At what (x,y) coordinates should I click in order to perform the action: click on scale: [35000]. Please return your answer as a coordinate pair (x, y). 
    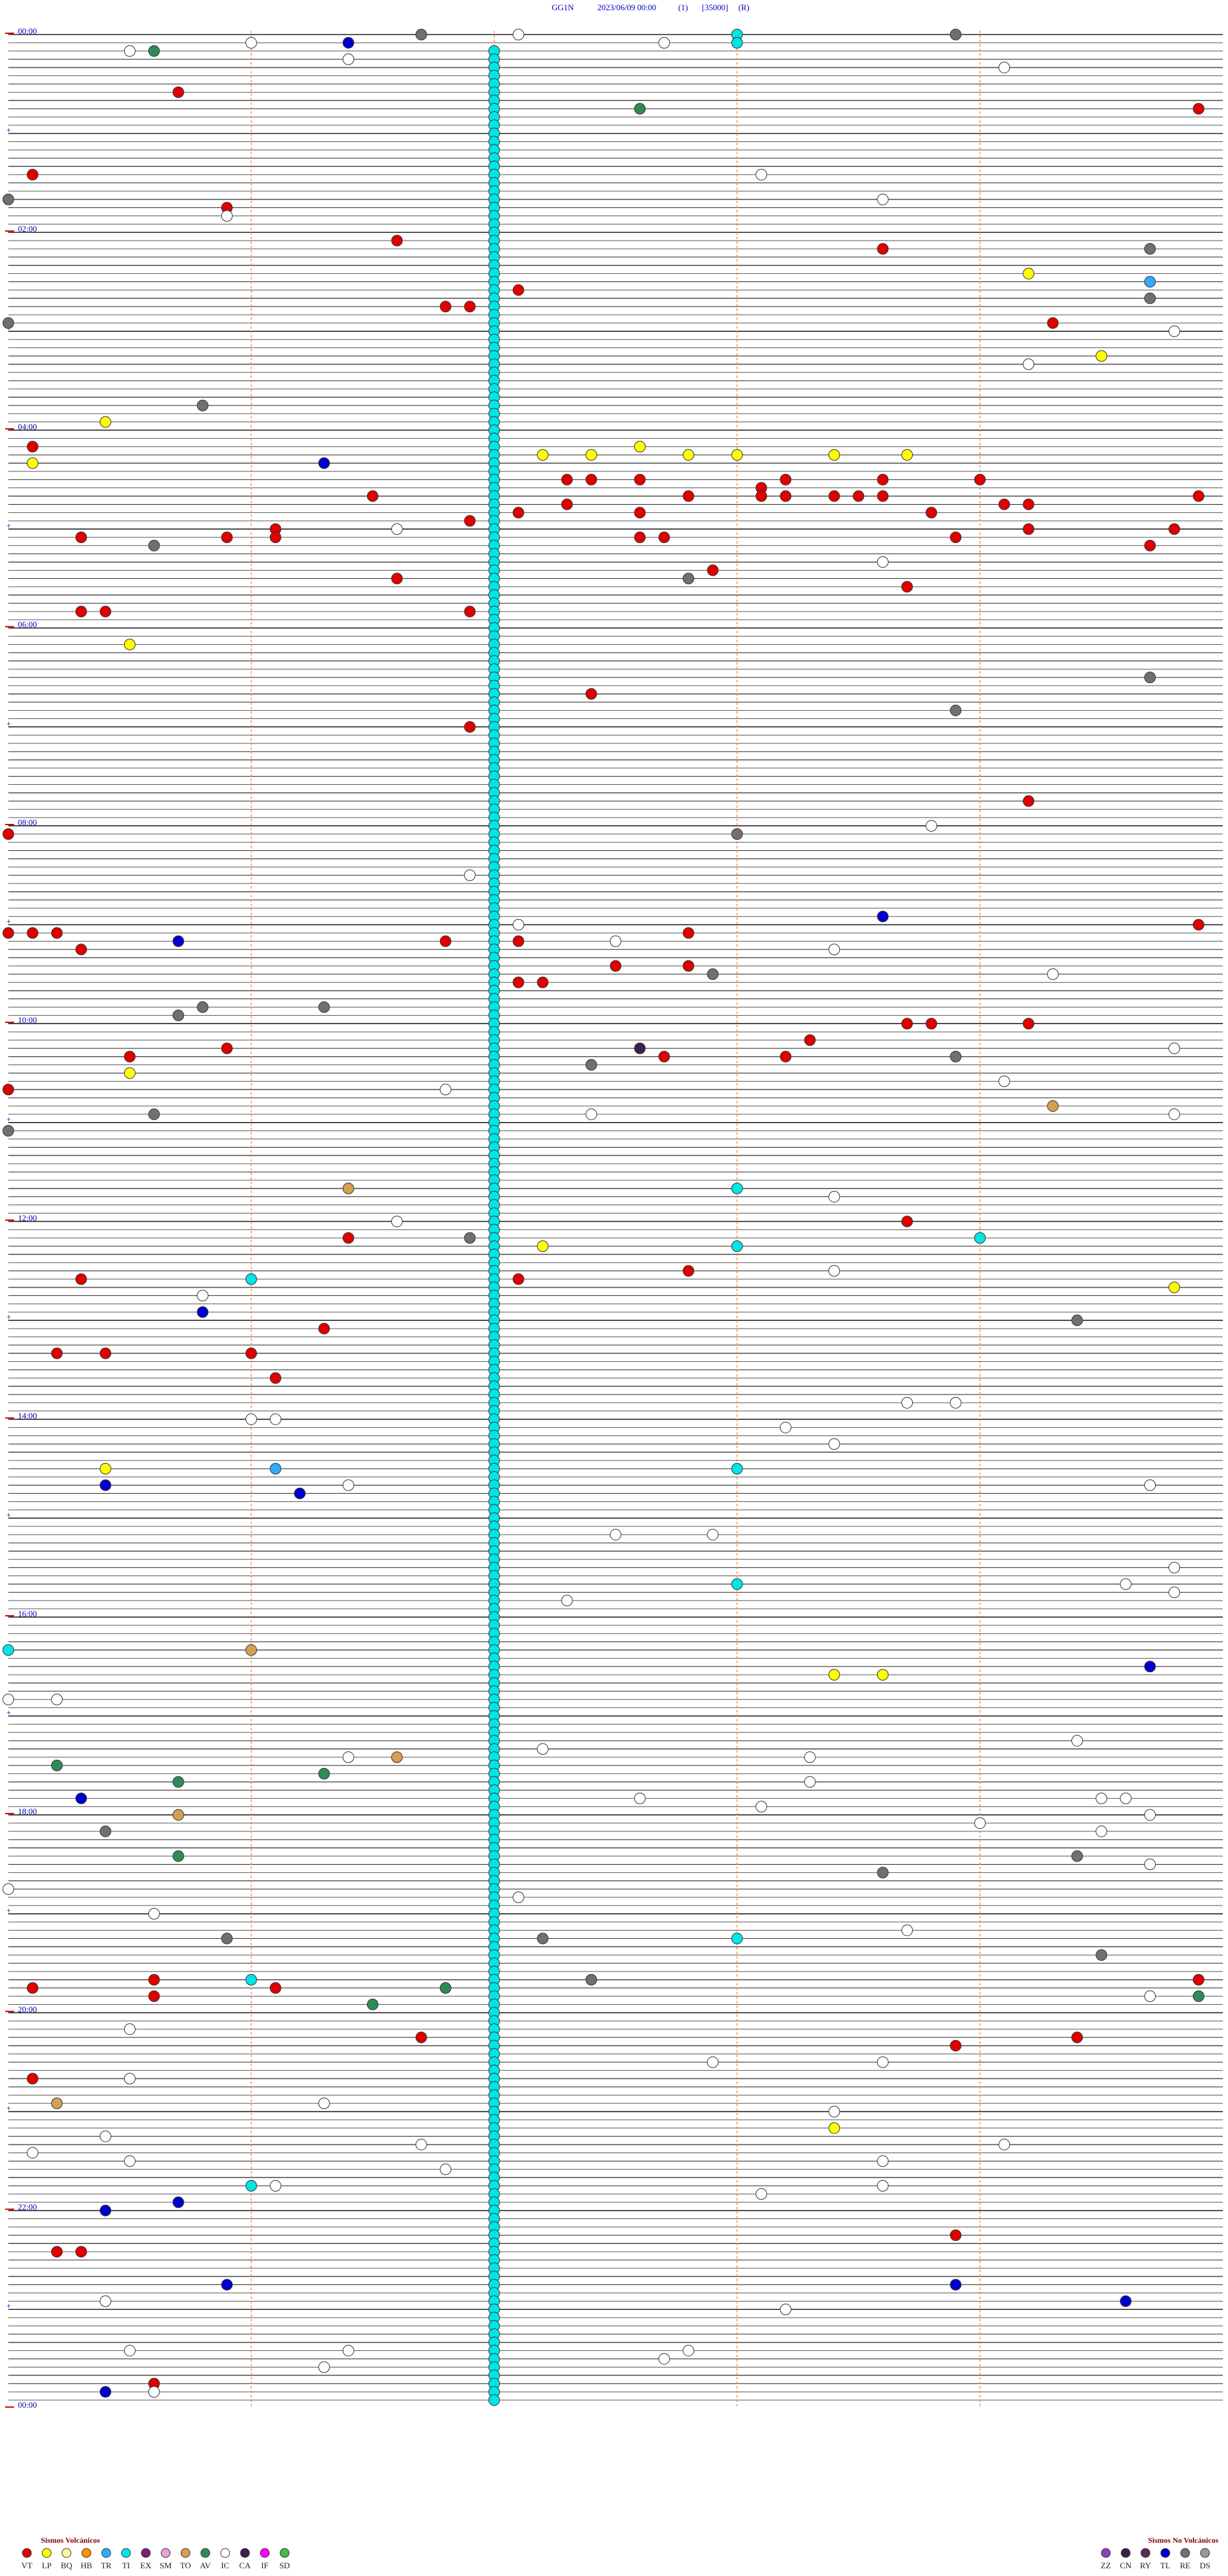
    Looking at the image, I should click on (715, 7).